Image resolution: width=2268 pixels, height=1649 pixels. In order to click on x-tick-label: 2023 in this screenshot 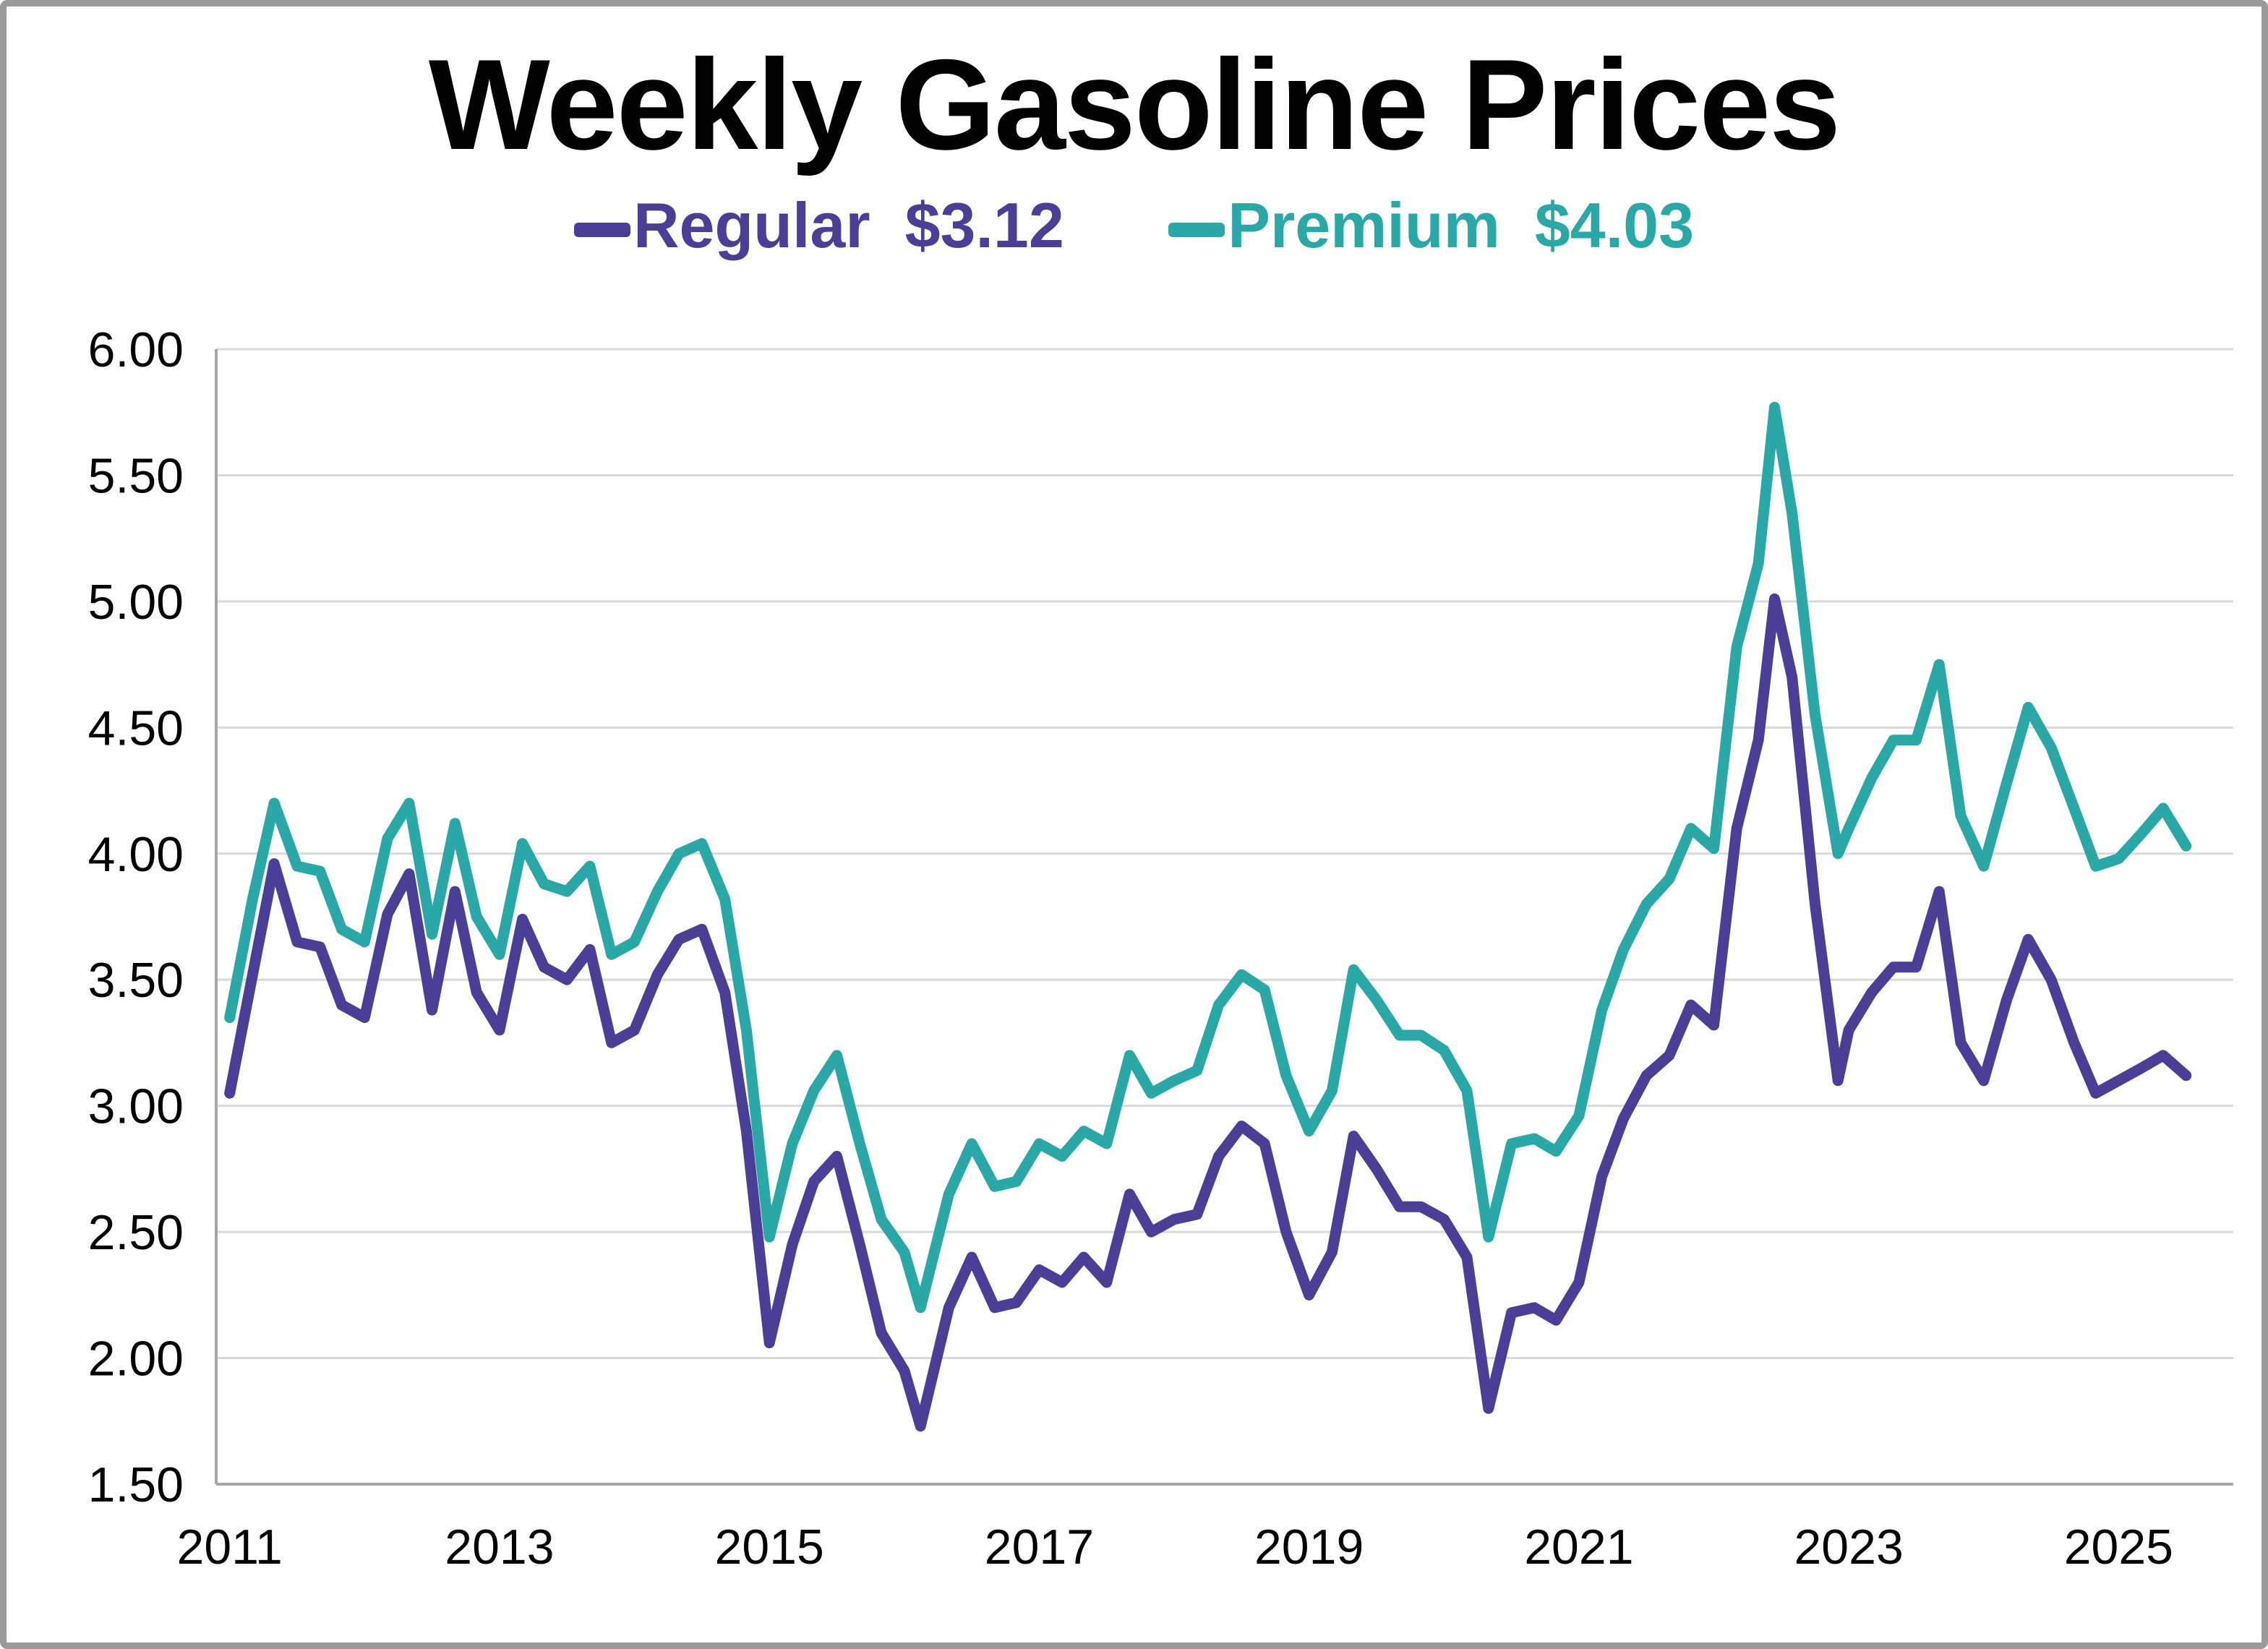, I will do `click(1848, 1547)`.